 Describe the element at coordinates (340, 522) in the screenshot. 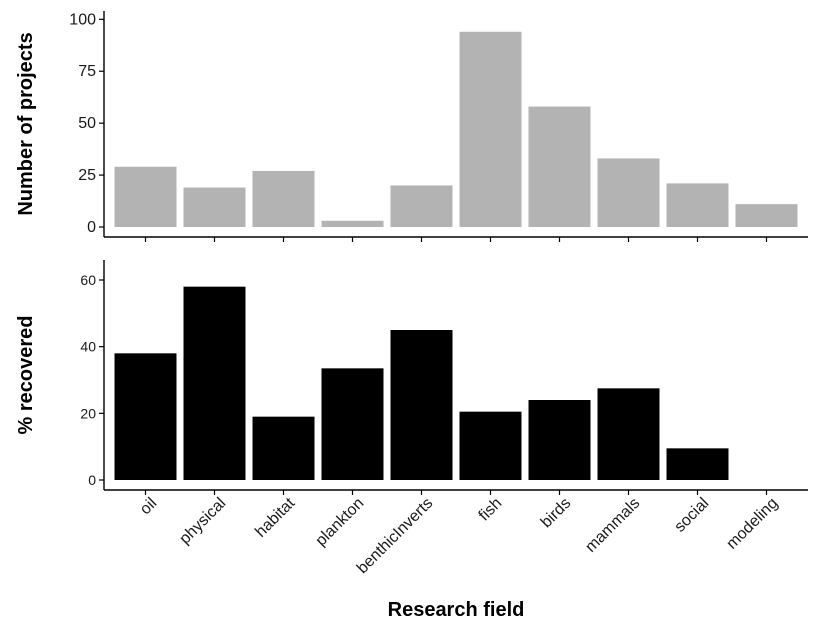

I see `x-tick-label-plankton: plankton` at that location.